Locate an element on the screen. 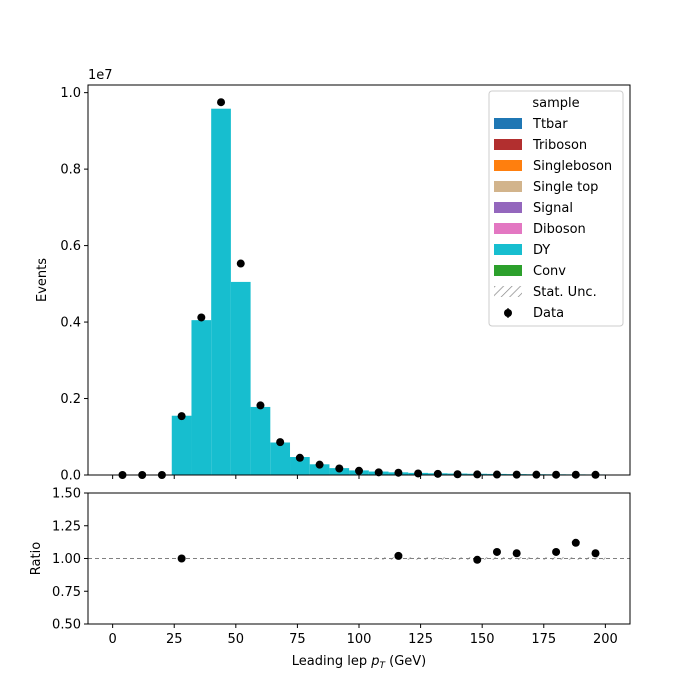 Image resolution: width=700 pixels, height=700 pixels. x-tick-label: 200 is located at coordinates (605, 639).